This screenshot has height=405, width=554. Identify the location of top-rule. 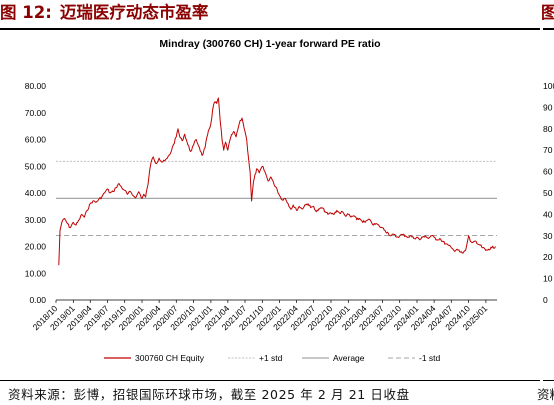
(270, 29).